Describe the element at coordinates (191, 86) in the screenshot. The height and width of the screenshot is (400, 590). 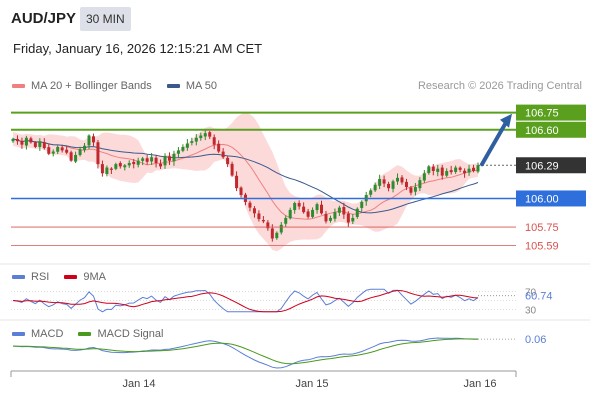
I see `legend-ma50: MA 50` at that location.